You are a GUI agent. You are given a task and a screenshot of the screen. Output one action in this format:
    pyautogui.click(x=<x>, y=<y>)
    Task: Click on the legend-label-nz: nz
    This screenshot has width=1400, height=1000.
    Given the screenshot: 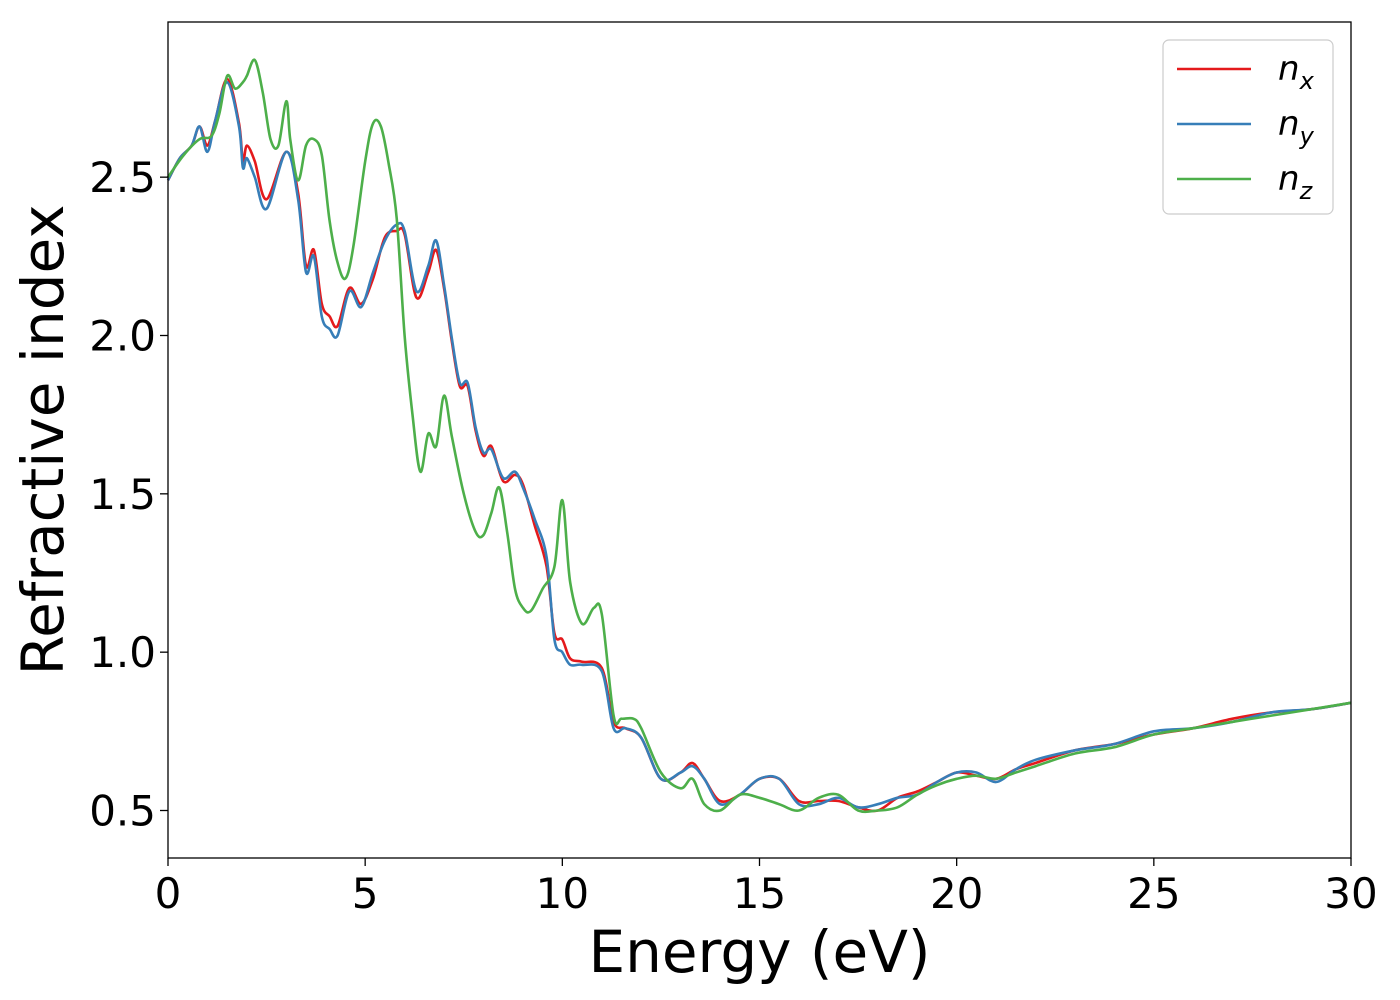 What is the action you would take?
    pyautogui.click(x=1296, y=182)
    